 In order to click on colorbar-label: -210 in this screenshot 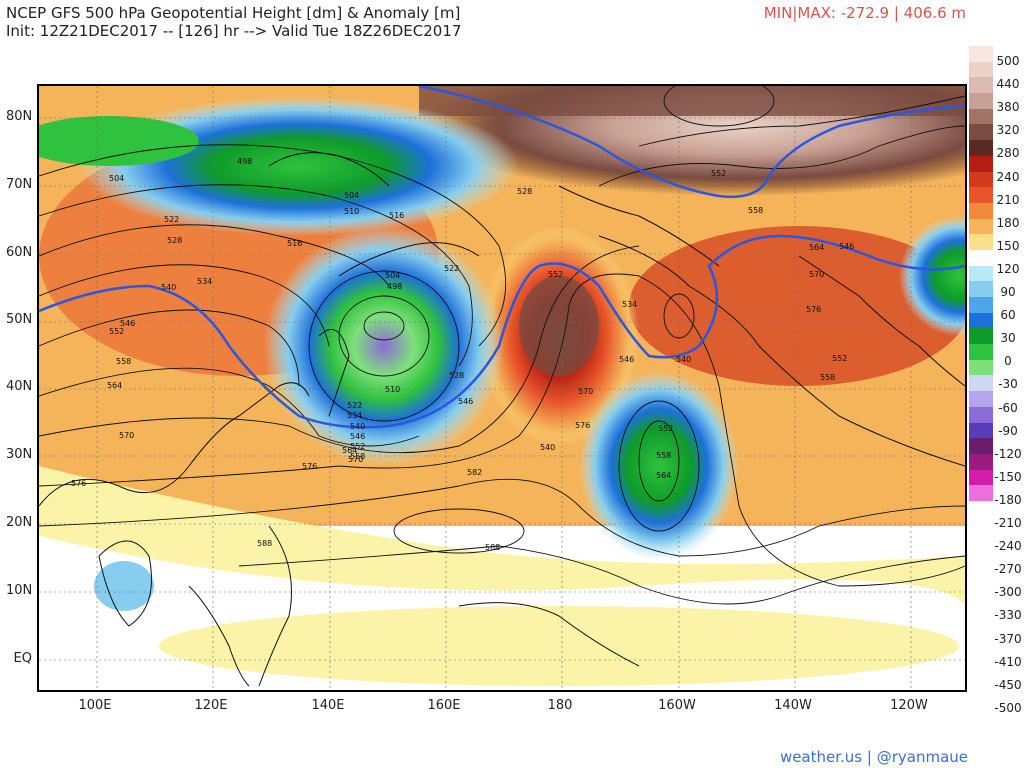, I will do `click(1008, 523)`.